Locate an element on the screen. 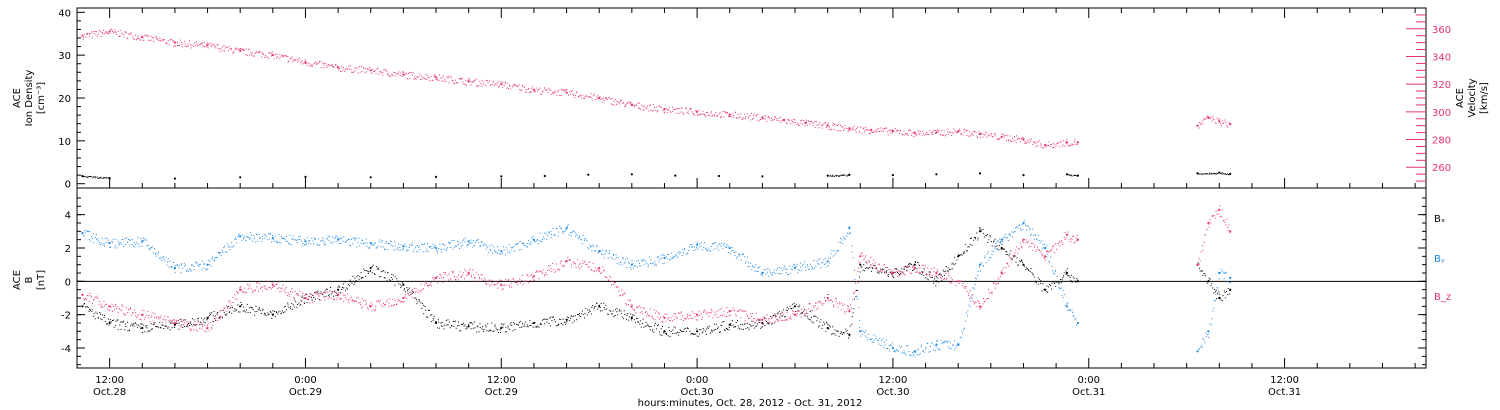 This screenshot has height=410, width=1500. b-series-0-point is located at coordinates (599, 306).